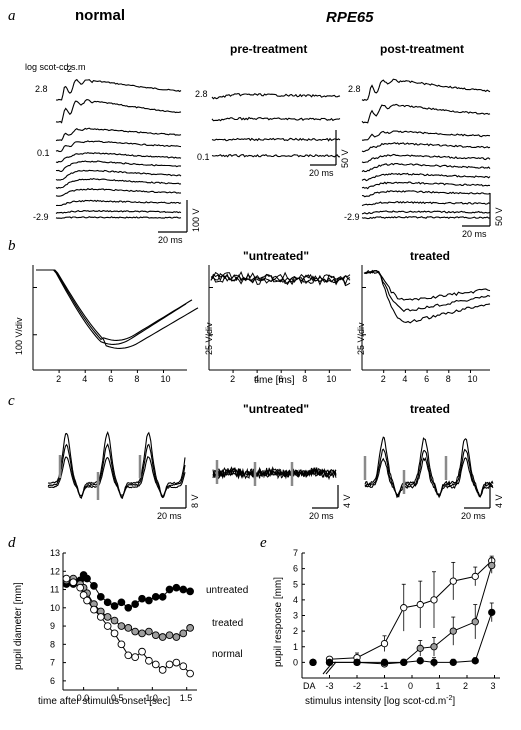  What do you see at coordinates (449, 698) in the screenshot?
I see `panel-e-xlabel-sup: -2` at bounding box center [449, 698].